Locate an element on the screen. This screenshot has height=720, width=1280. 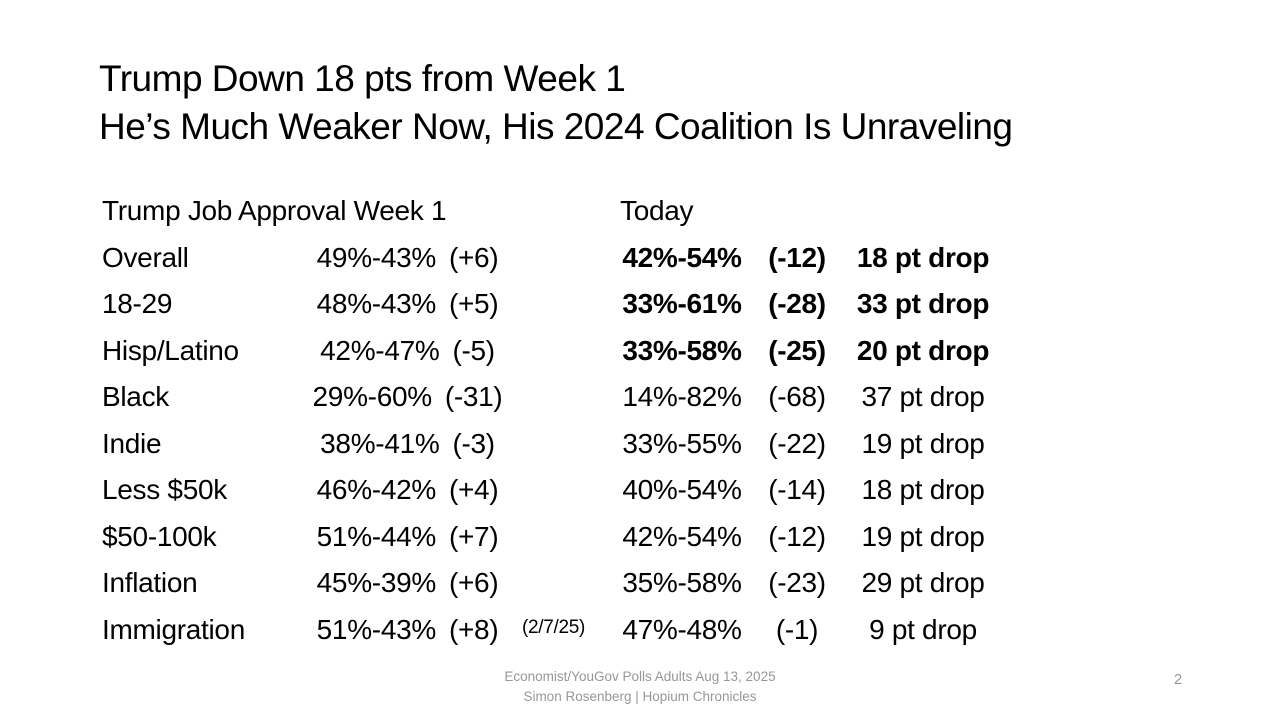
row-today-margin: (-25) is located at coordinates (797, 350).